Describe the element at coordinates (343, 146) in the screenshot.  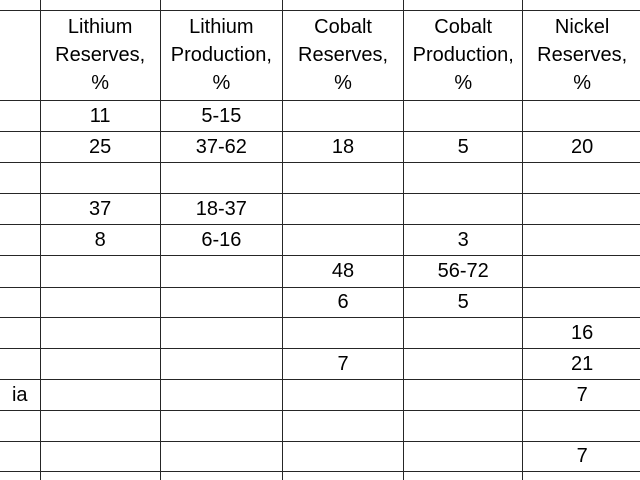
I see `cell-cobalt-reserves: 18` at that location.